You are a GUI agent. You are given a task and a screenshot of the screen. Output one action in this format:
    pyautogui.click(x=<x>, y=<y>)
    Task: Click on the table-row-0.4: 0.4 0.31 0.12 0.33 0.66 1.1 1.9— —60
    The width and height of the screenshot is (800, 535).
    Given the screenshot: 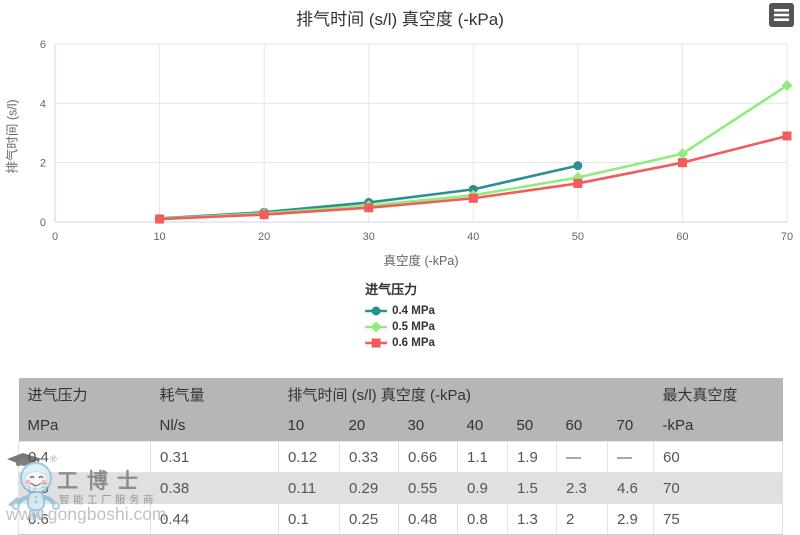 What is the action you would take?
    pyautogui.click(x=401, y=457)
    